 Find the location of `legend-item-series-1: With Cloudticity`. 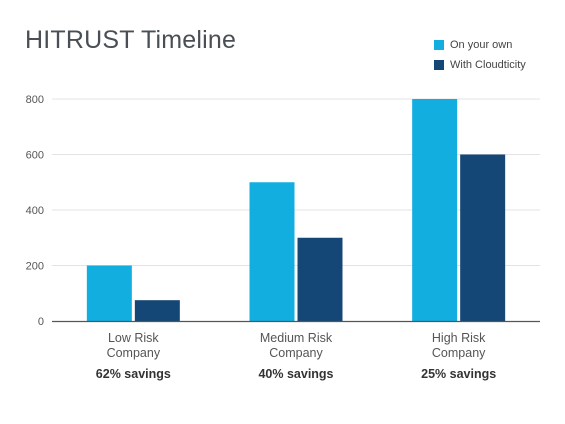

legend-item-series-1: With Cloudticity is located at coordinates (480, 65).